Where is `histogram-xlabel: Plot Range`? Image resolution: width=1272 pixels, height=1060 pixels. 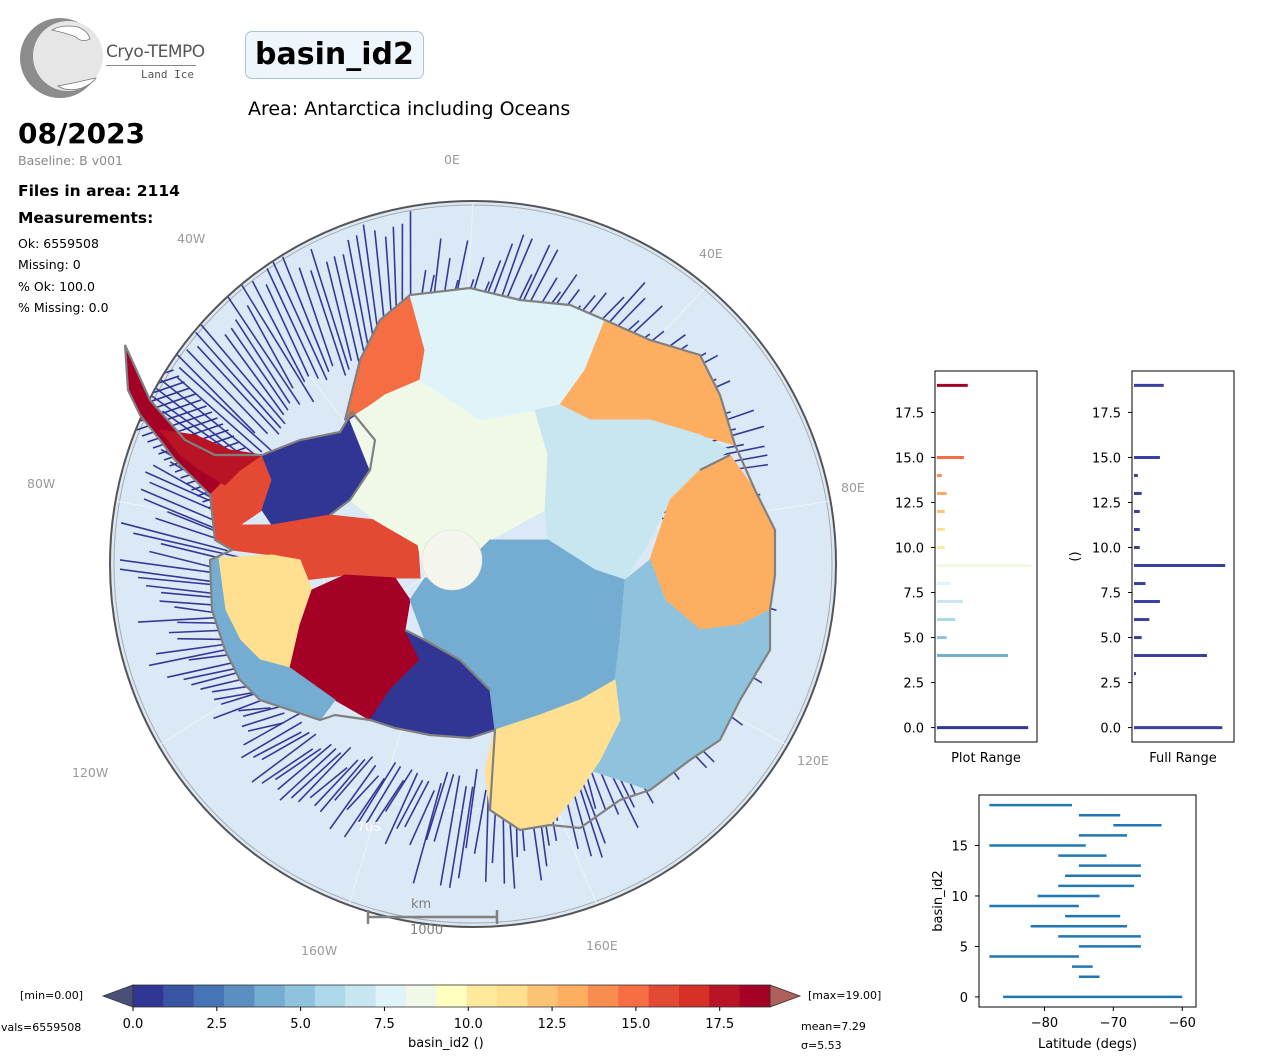
histogram-xlabel: Plot Range is located at coordinates (986, 758).